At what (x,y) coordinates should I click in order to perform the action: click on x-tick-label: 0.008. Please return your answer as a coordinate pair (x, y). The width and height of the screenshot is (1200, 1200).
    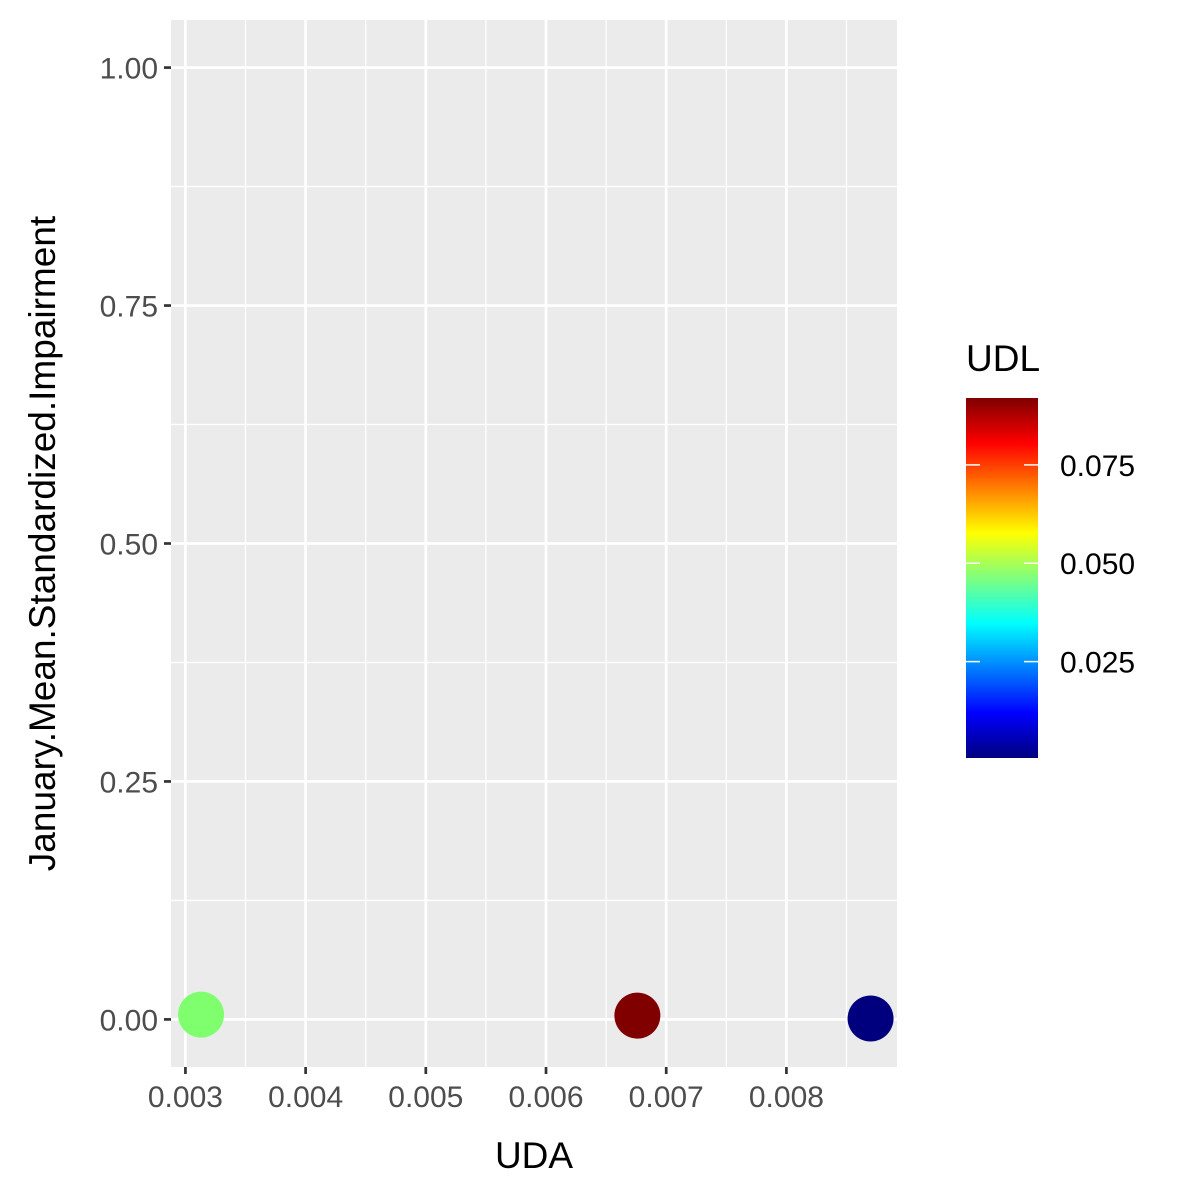
    Looking at the image, I should click on (786, 1097).